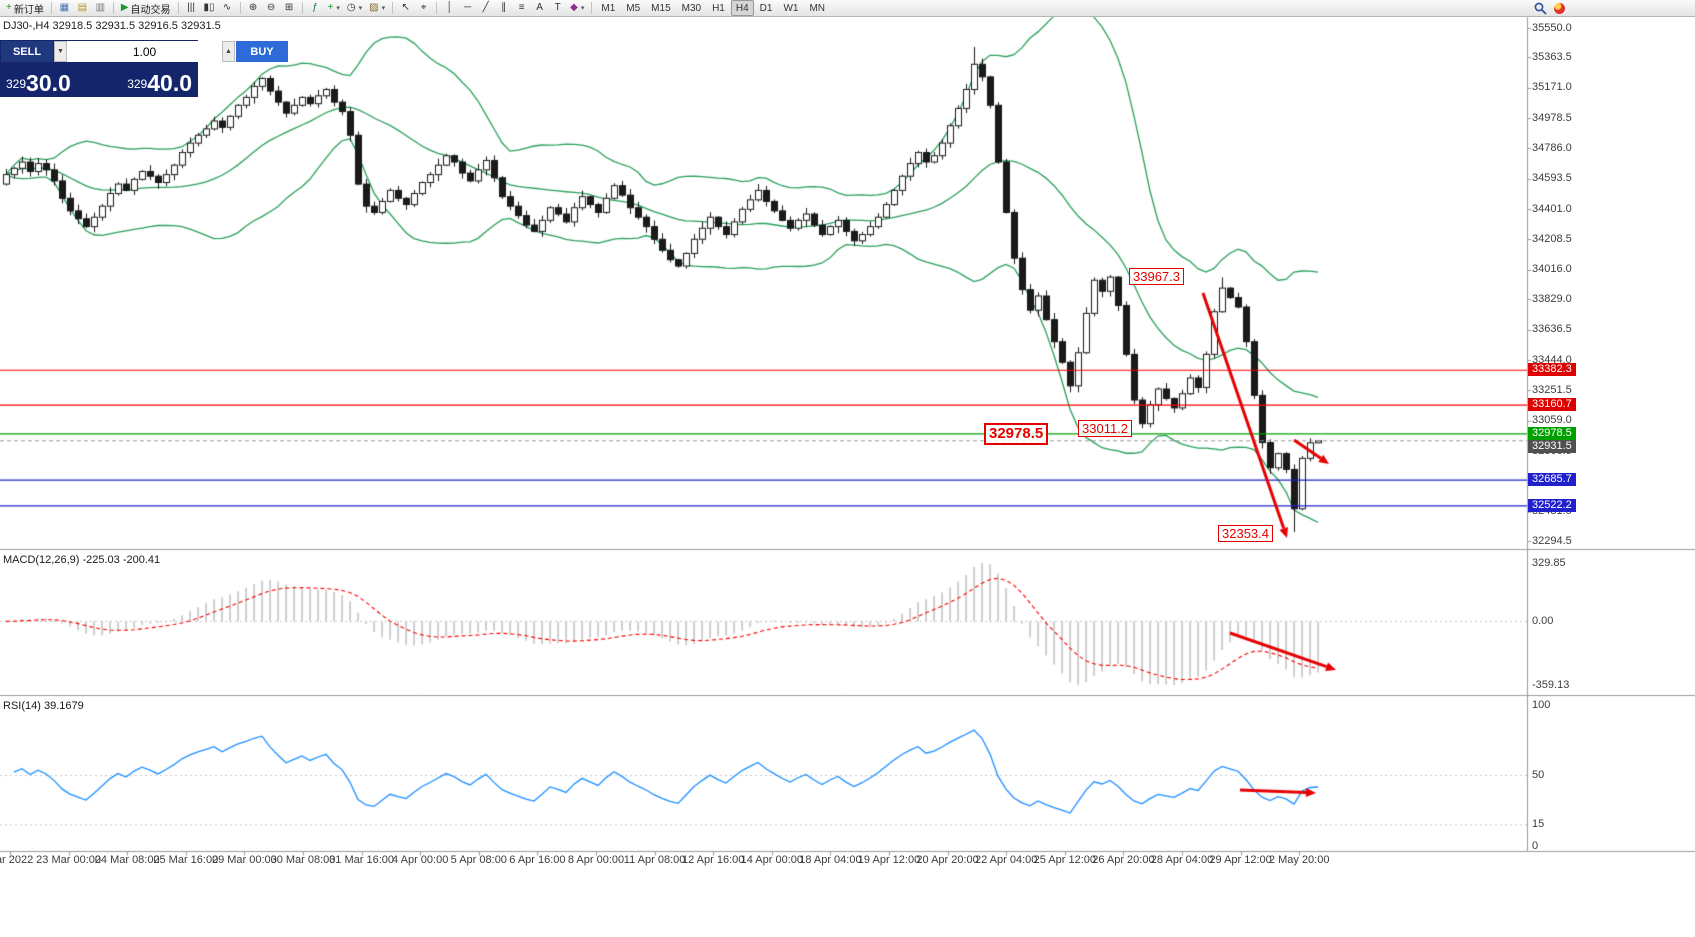 This screenshot has height=937, width=1695. What do you see at coordinates (27, 51) in the screenshot?
I see `sell-button: SELL` at bounding box center [27, 51].